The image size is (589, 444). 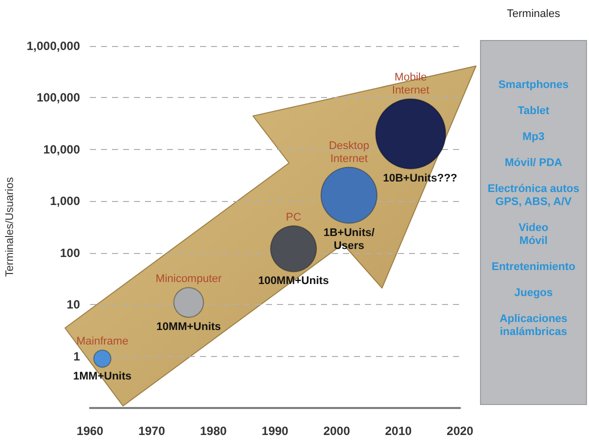 What do you see at coordinates (294, 217) in the screenshot?
I see `series-label: PC` at bounding box center [294, 217].